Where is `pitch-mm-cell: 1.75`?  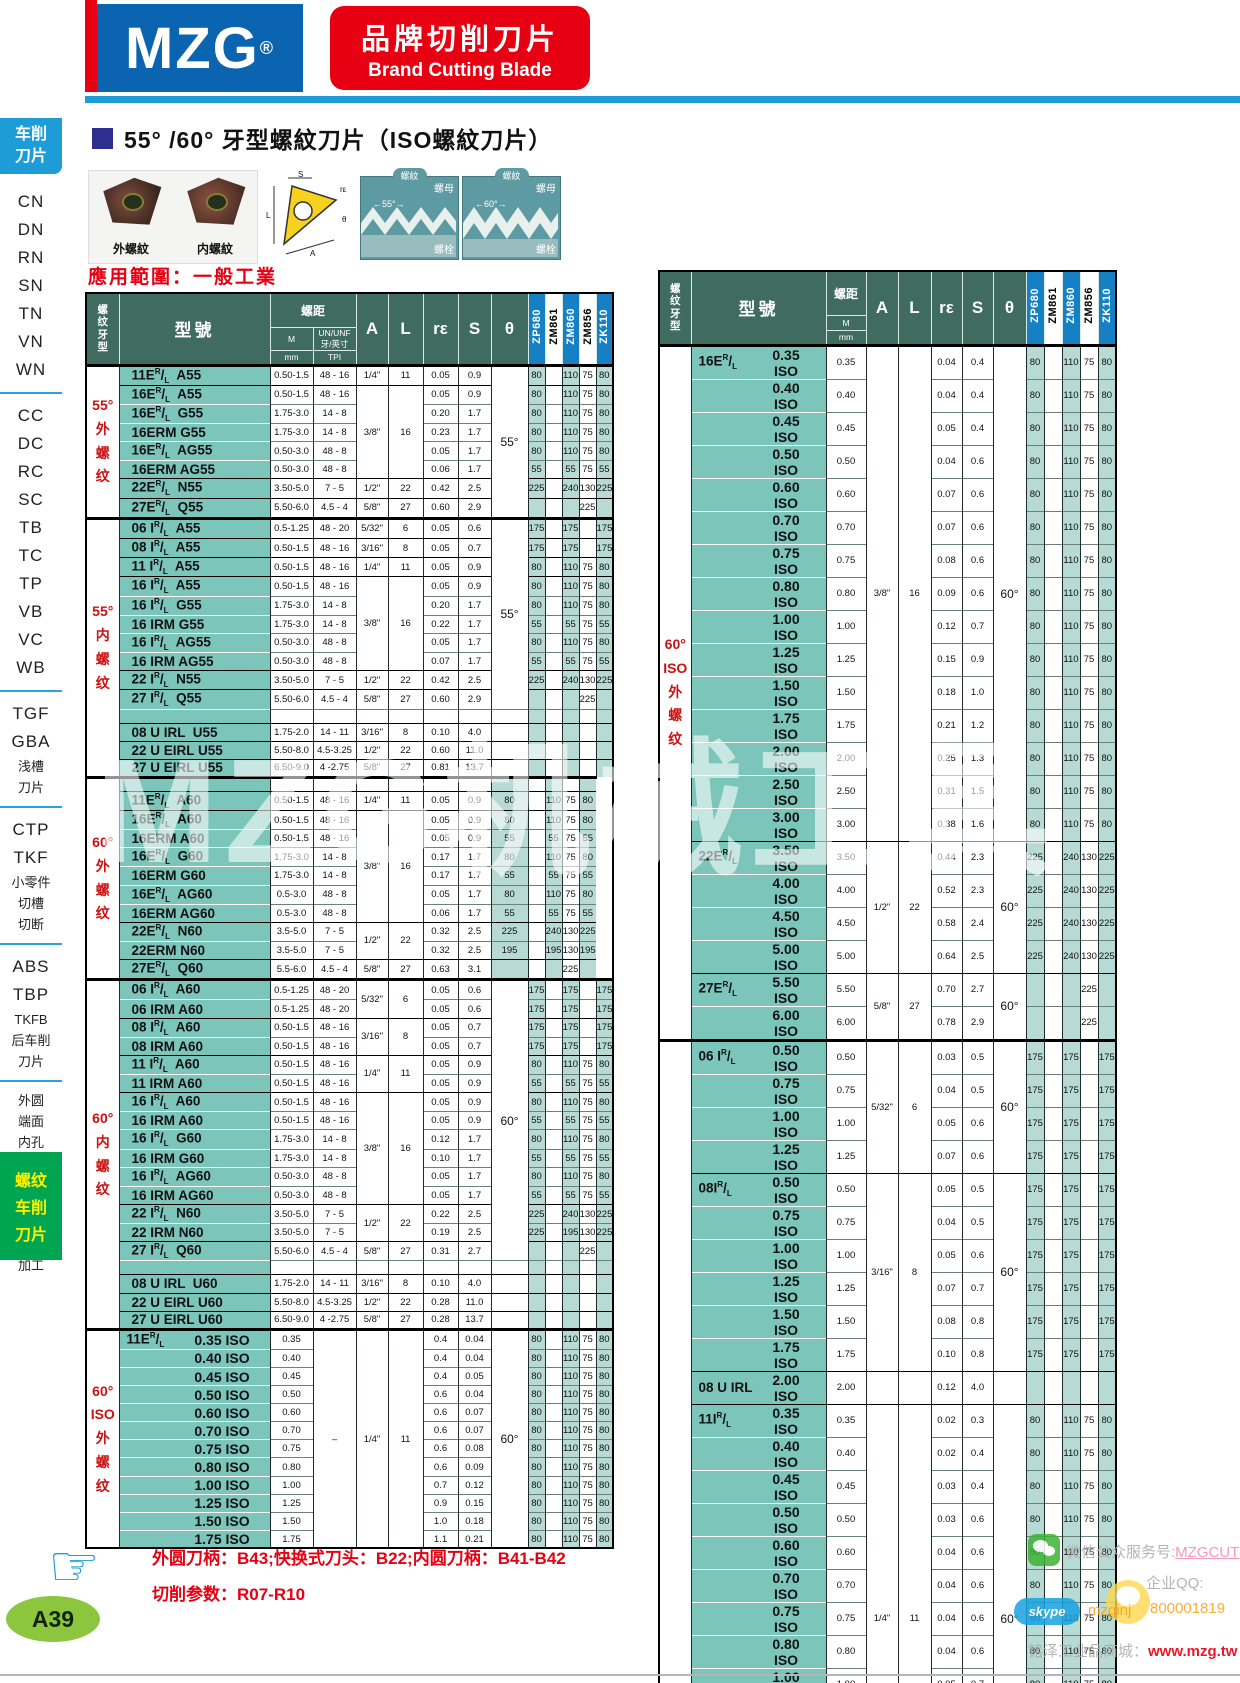 pitch-mm-cell: 1.75 is located at coordinates (845, 1354).